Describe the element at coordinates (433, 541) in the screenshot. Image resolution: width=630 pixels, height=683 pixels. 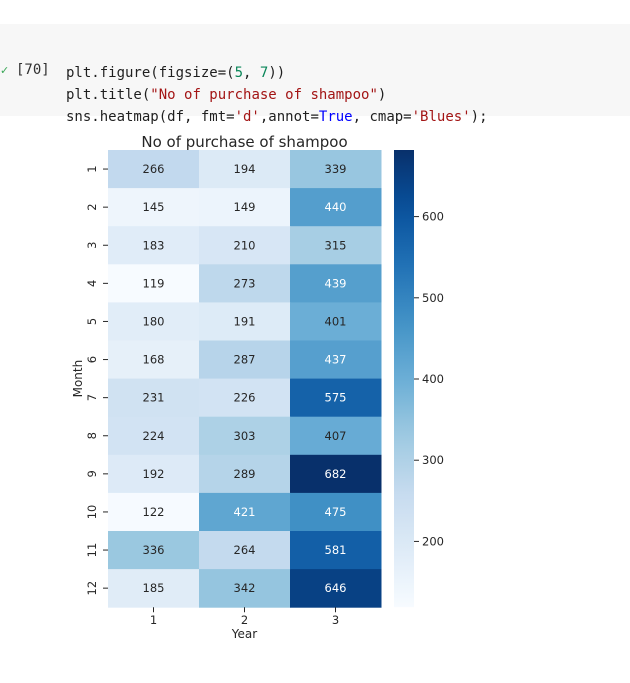
I see `colorbar-tick-label: 200` at that location.